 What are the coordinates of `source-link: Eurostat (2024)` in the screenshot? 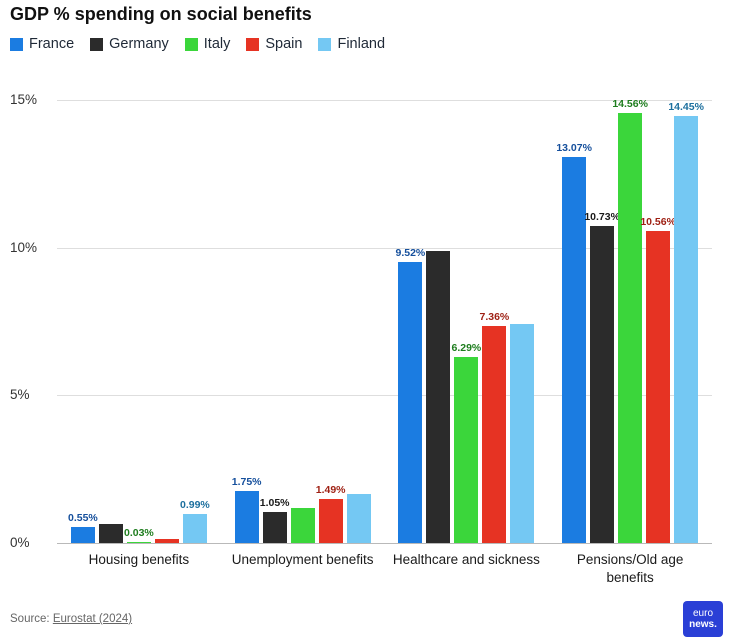 It's located at (92, 619).